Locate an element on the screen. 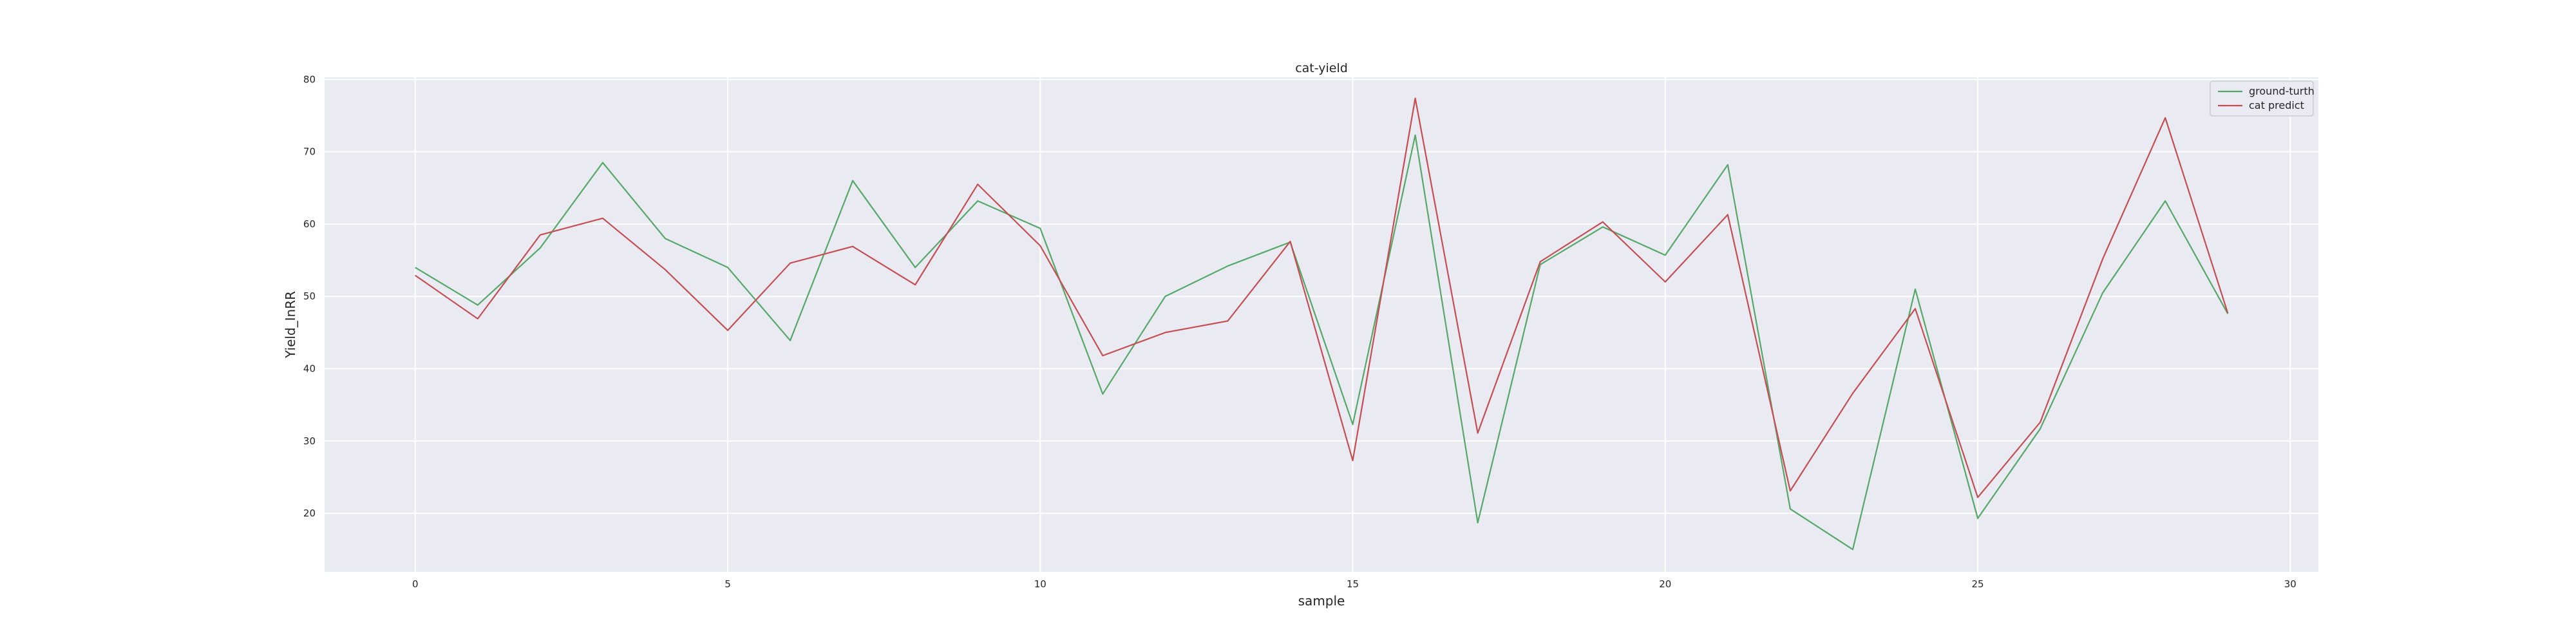 This screenshot has height=644, width=2576. y-tick-label: 80 is located at coordinates (309, 79).